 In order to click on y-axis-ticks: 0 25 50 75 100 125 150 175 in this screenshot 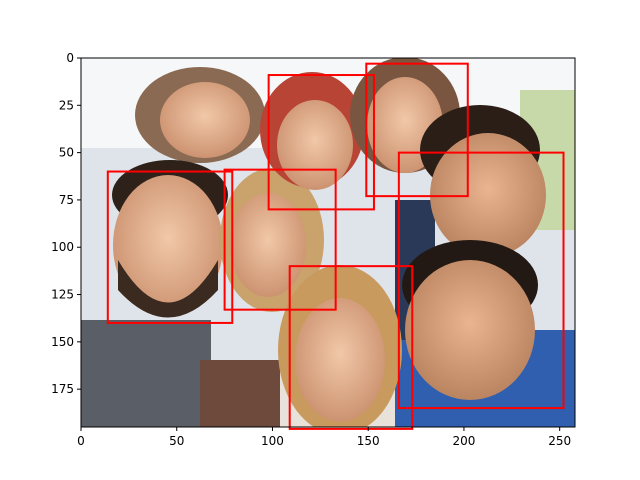, I will do `click(66, 223)`.